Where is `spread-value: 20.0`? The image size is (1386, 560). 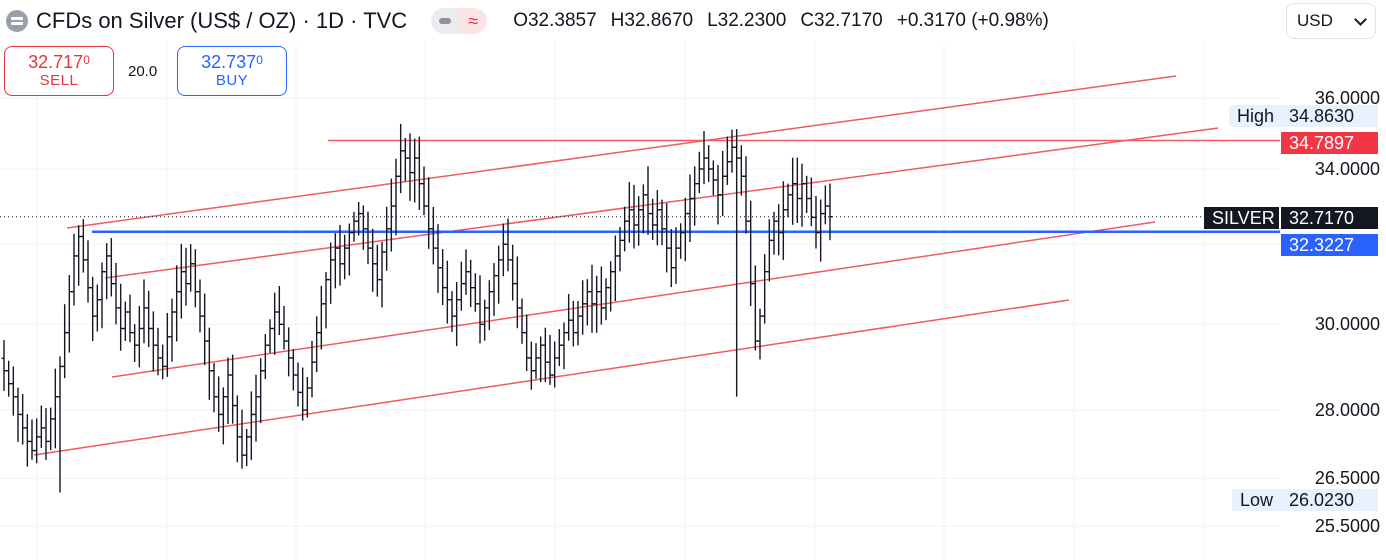 spread-value: 20.0 is located at coordinates (143, 71).